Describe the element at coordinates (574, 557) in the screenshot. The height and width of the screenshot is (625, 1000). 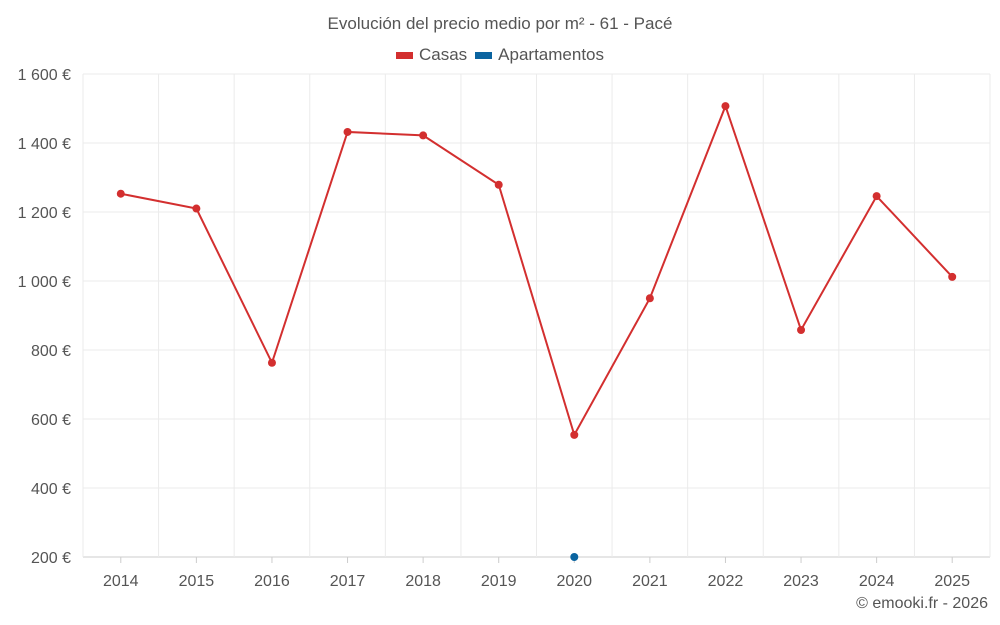
I see `data-point-apartamentos` at that location.